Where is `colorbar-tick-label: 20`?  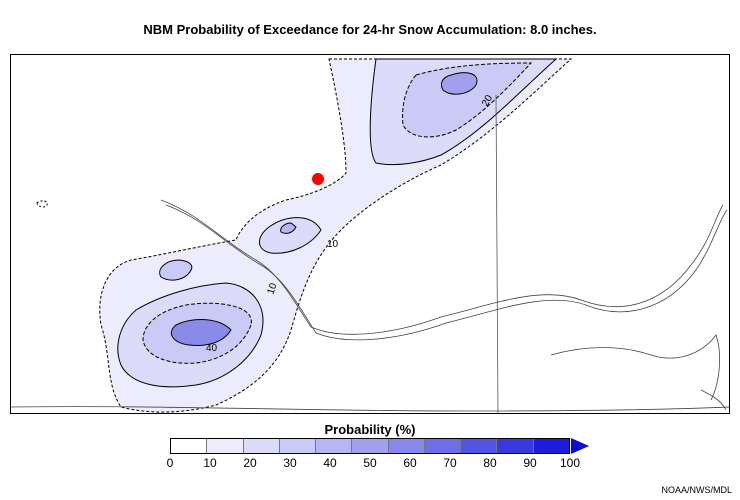
colorbar-tick-label: 20 is located at coordinates (250, 463).